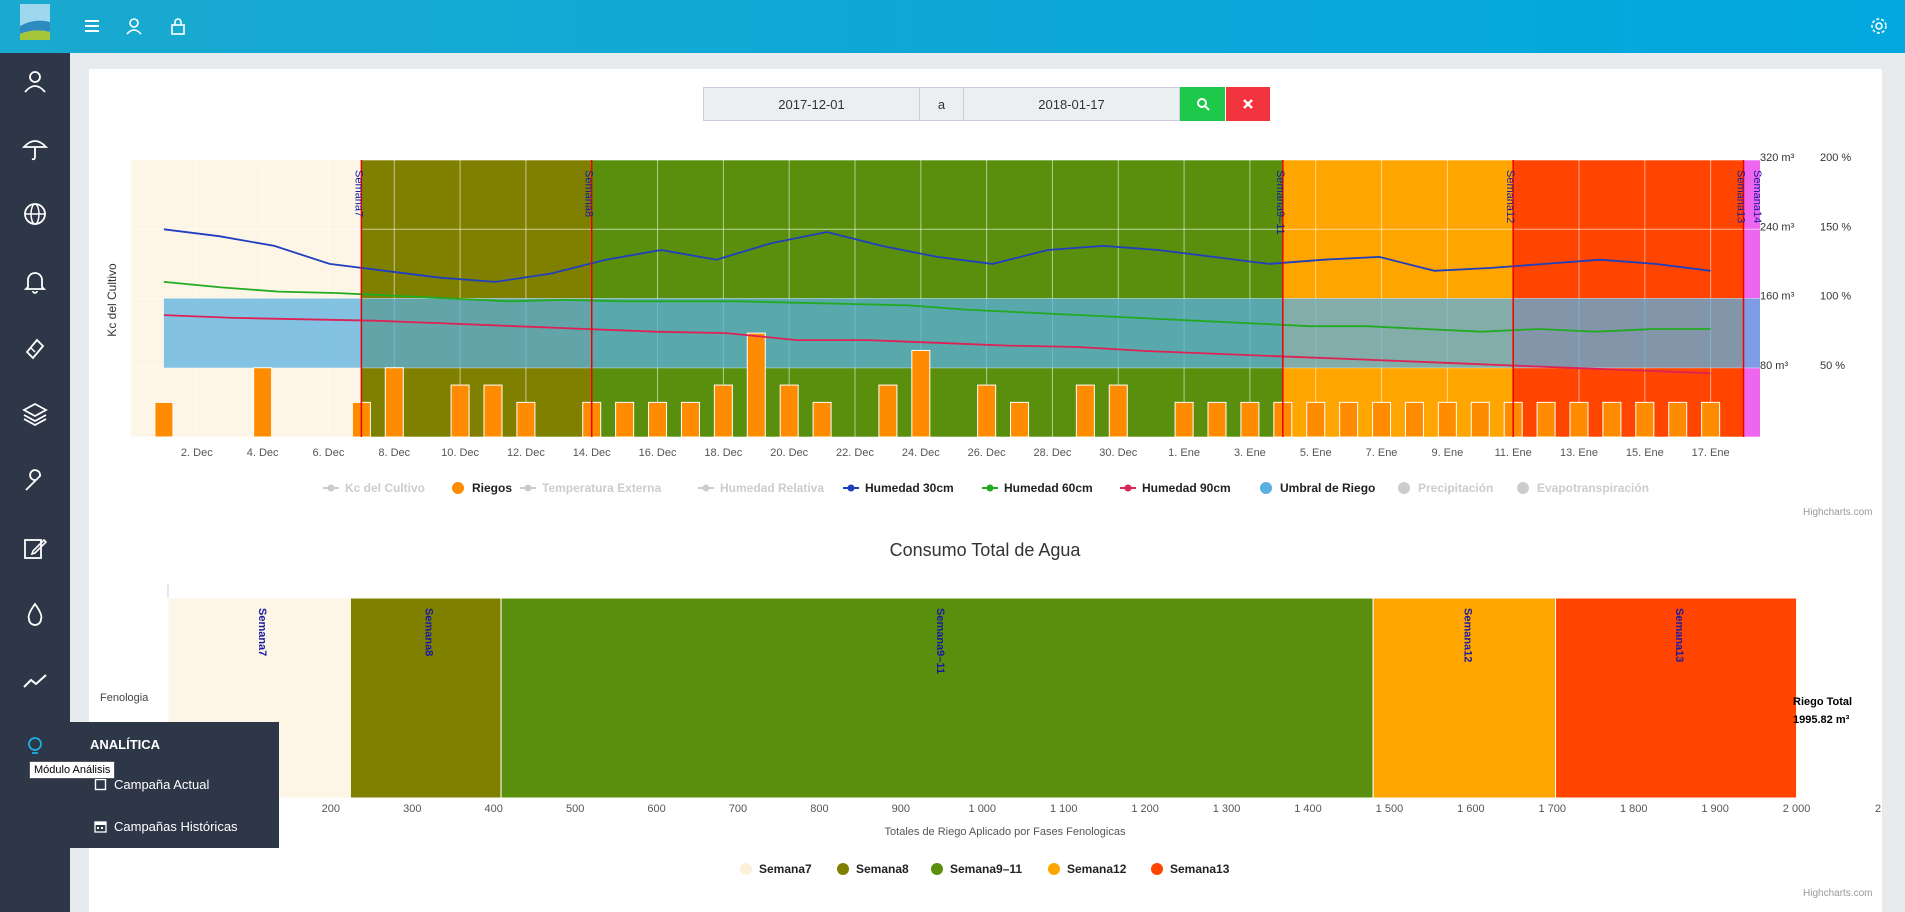  What do you see at coordinates (35, 148) in the screenshot?
I see `sidebar-item-weather` at bounding box center [35, 148].